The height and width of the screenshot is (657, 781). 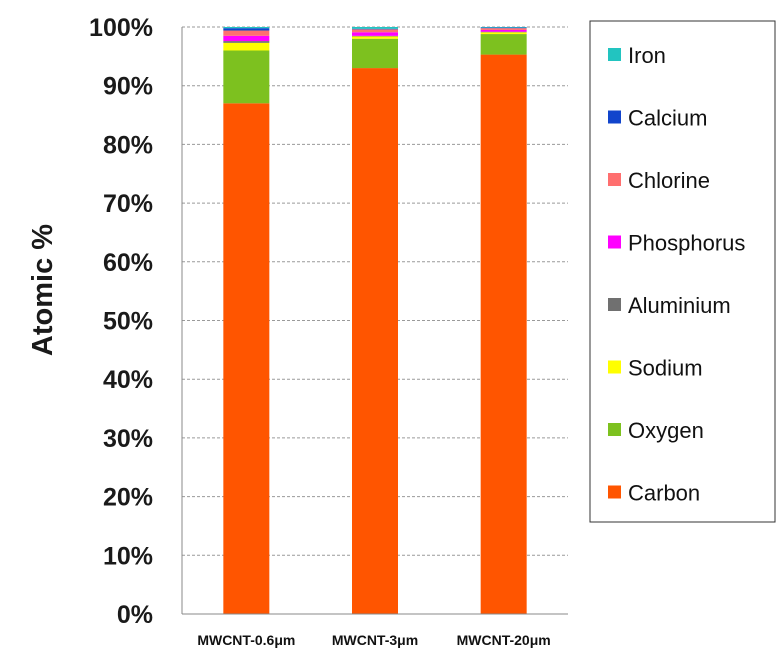 I want to click on legend-swatch-calcium, so click(x=614, y=117).